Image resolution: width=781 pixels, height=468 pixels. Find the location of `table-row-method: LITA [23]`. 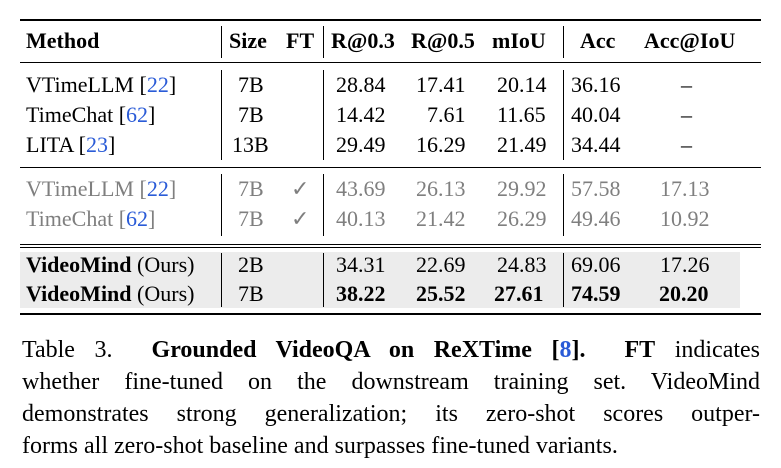

table-row-method: LITA [23] is located at coordinates (71, 144).